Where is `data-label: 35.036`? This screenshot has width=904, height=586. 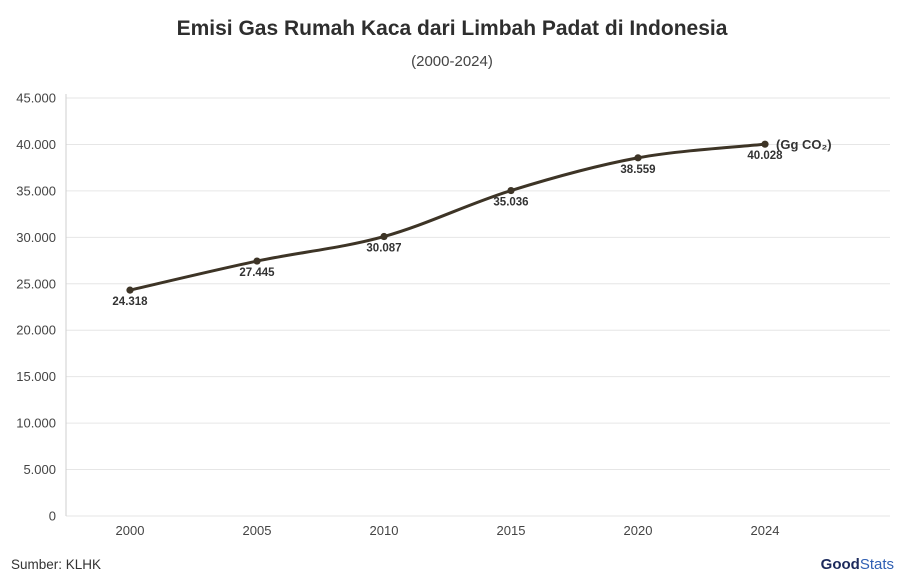 data-label: 35.036 is located at coordinates (510, 203).